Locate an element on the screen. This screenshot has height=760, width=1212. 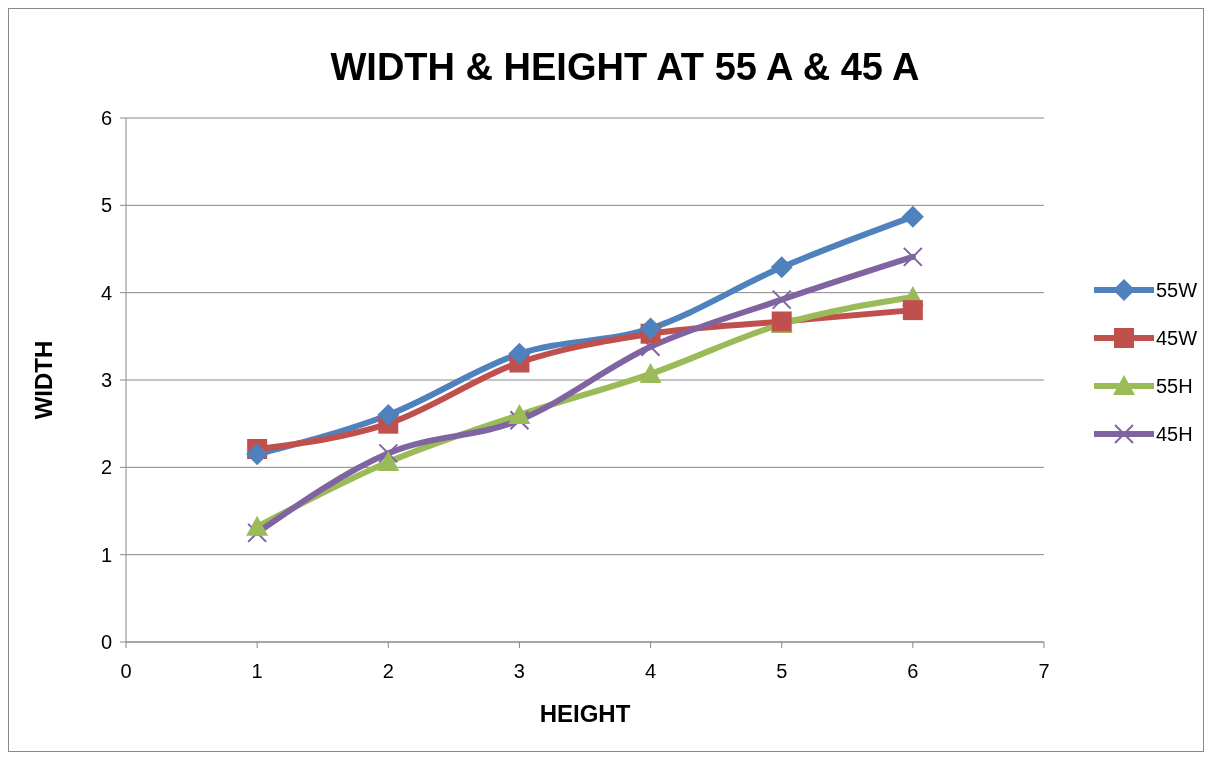
chart-title: WIDTH & HEIGHT AT 55 A & 45 A is located at coordinates (625, 67).